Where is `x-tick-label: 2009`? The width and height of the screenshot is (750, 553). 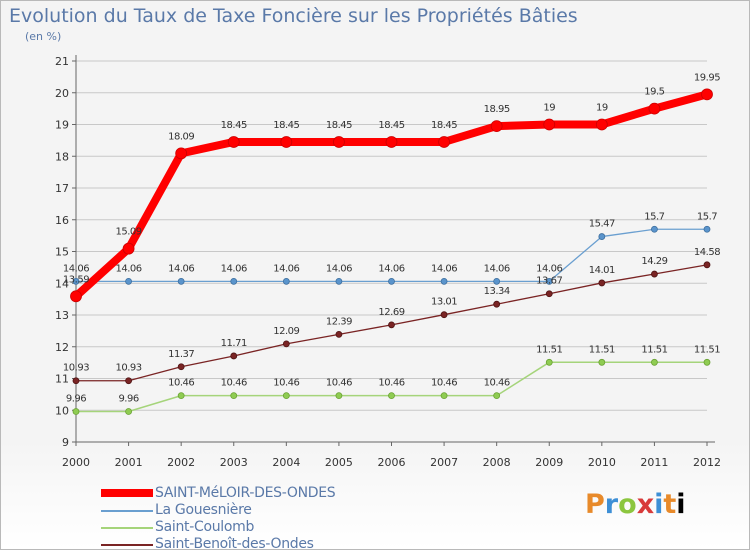 x-tick-label: 2009 is located at coordinates (549, 462).